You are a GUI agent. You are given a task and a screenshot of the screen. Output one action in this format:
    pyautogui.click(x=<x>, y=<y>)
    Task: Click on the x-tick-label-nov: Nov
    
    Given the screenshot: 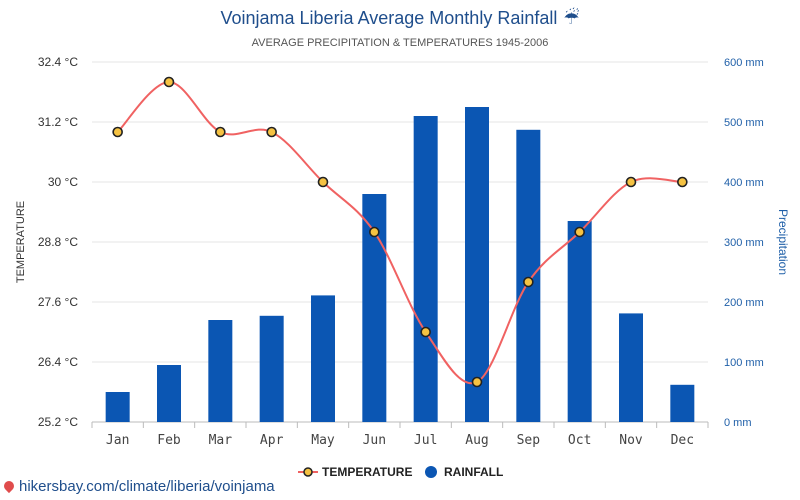 What is the action you would take?
    pyautogui.click(x=631, y=440)
    